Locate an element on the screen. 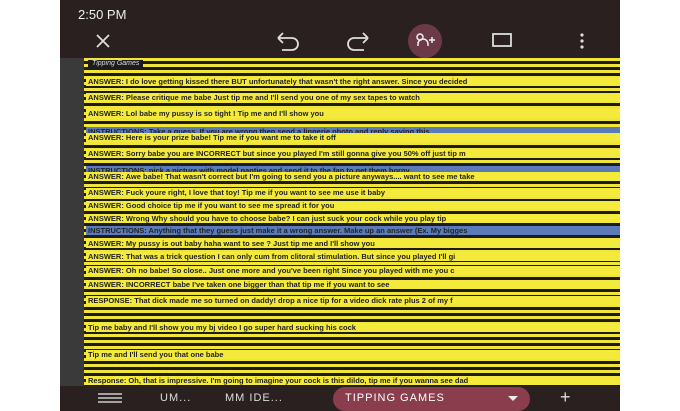 This screenshot has width=680, height=411. active-tab is located at coordinates (431, 399).